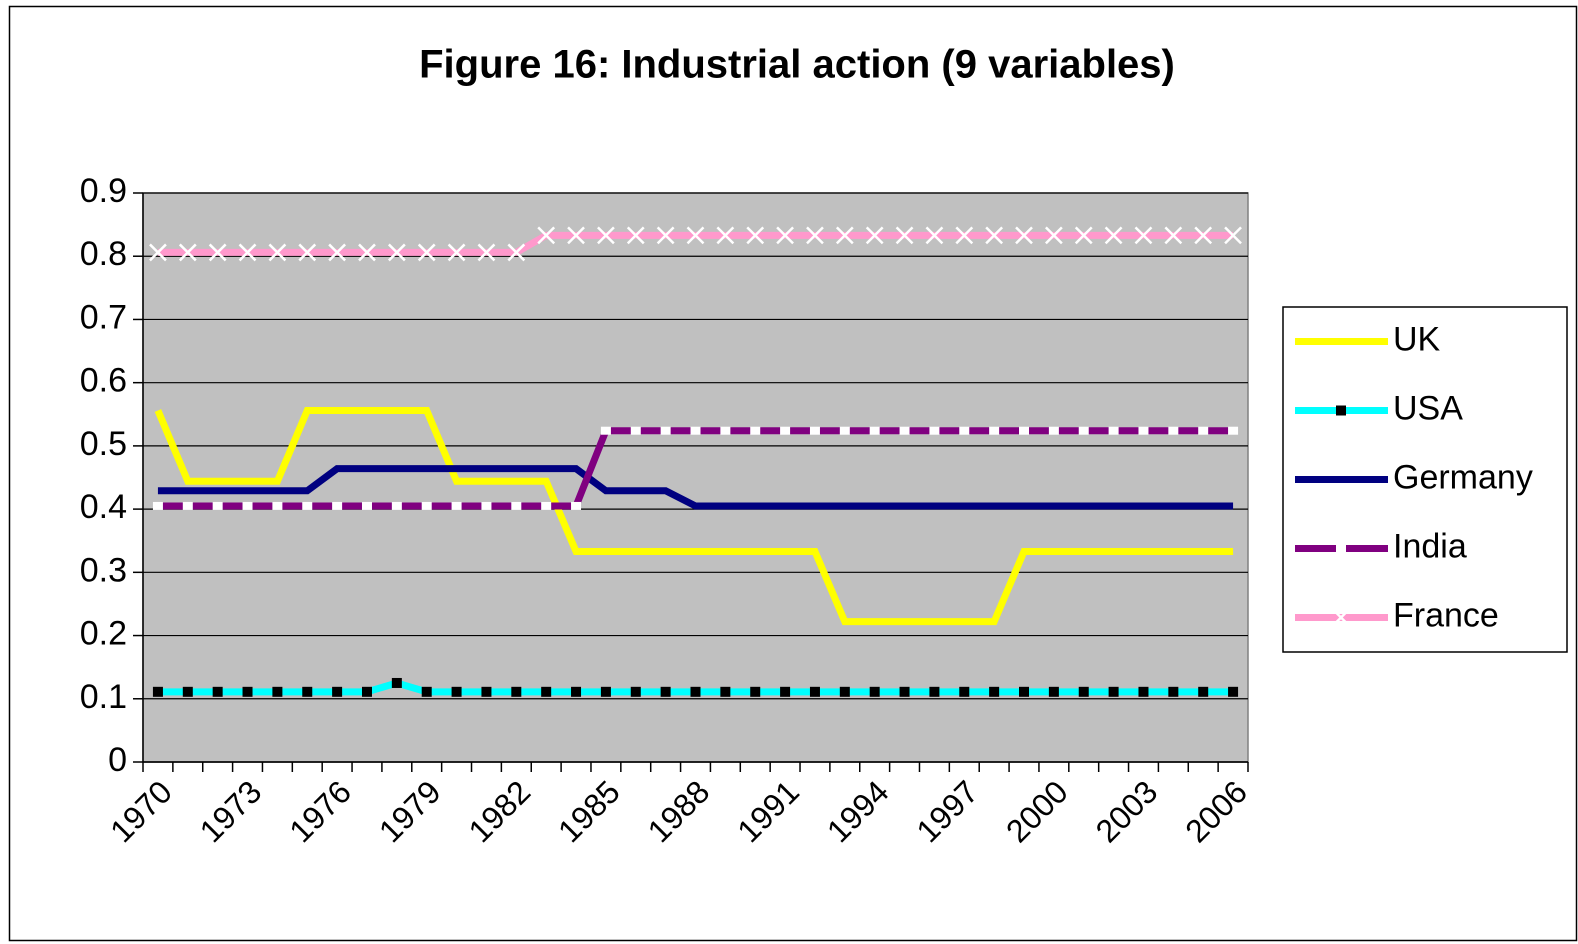  What do you see at coordinates (1430, 546) in the screenshot?
I see `legend-label: India` at bounding box center [1430, 546].